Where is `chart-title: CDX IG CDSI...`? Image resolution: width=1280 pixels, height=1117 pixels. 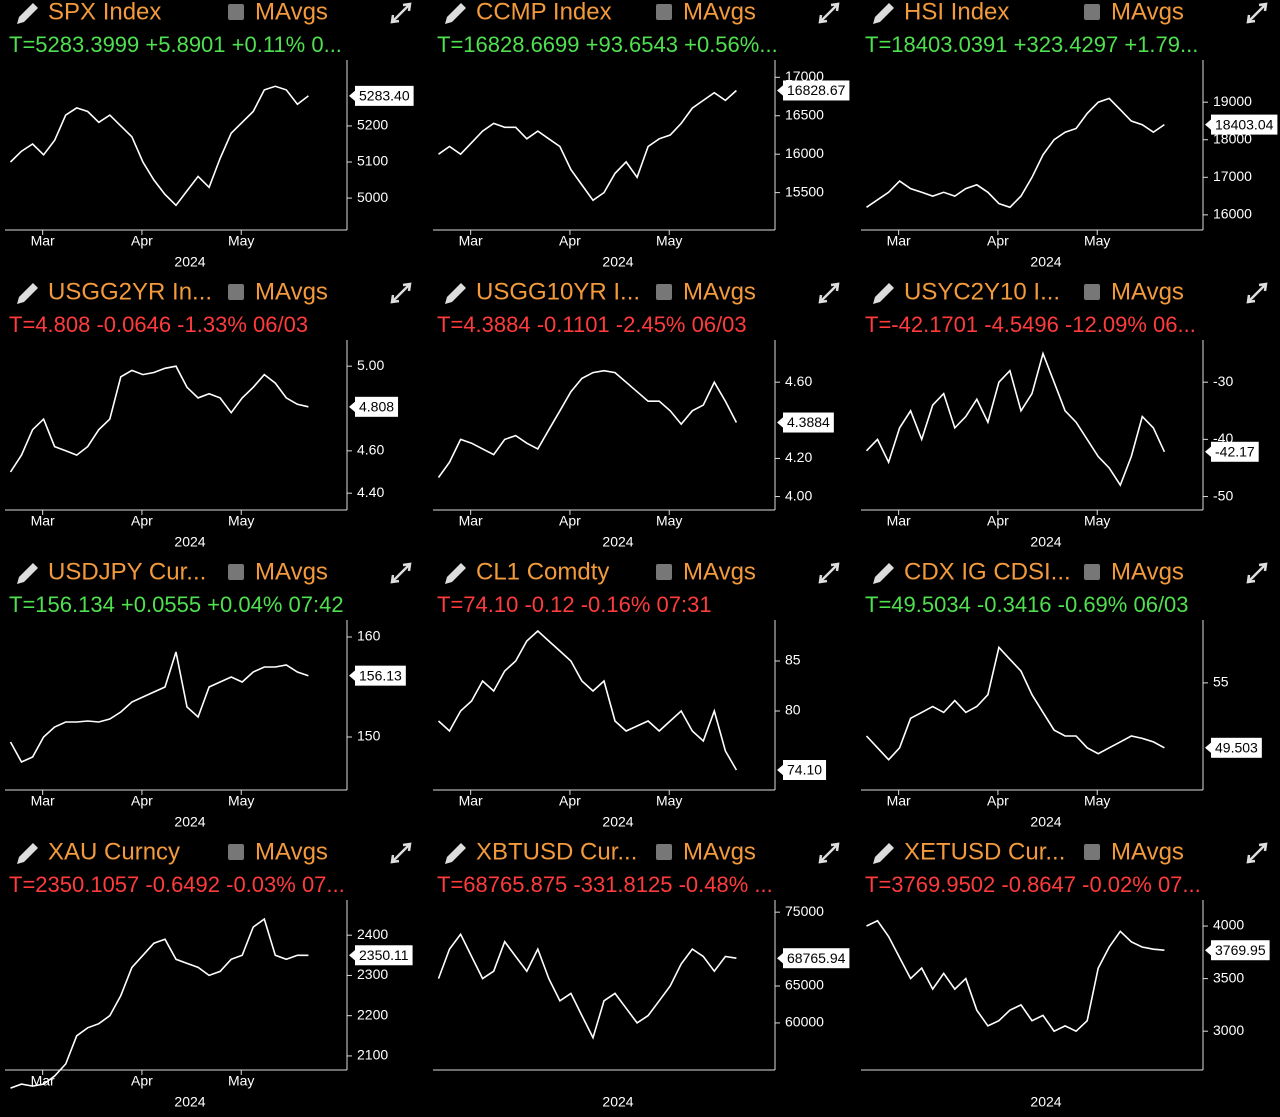 chart-title: CDX IG CDSI... is located at coordinates (987, 571).